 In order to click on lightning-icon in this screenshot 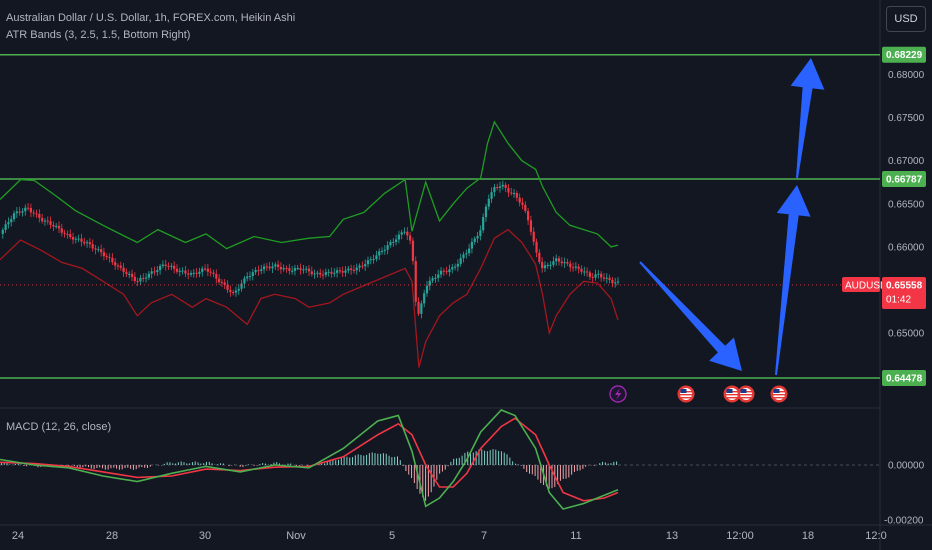, I will do `click(618, 394)`.